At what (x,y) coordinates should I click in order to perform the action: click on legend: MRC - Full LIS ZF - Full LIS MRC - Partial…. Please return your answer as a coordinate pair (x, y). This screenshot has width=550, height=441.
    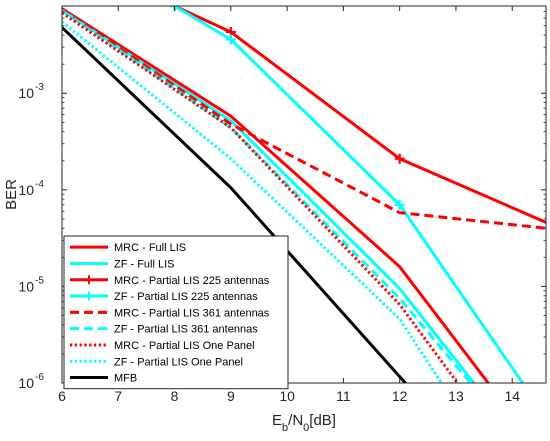
    Looking at the image, I should click on (176, 312).